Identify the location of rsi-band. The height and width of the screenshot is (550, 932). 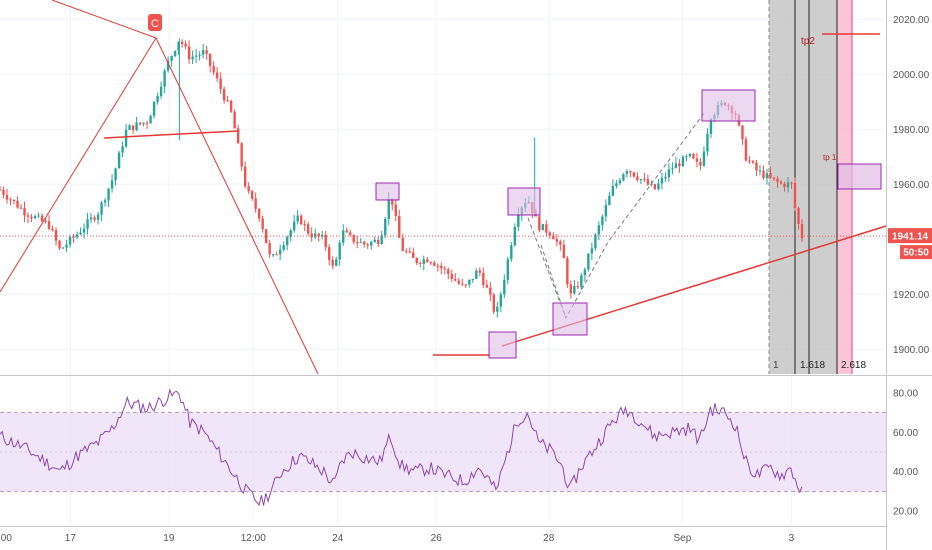
(443, 452).